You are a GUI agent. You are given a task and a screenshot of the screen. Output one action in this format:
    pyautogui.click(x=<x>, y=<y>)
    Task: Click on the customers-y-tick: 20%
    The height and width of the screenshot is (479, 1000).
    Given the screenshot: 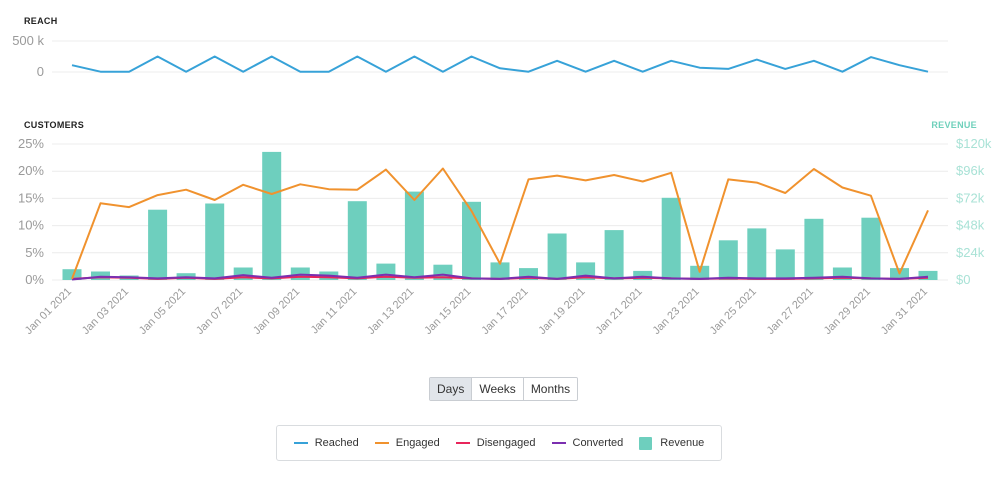 What is the action you would take?
    pyautogui.click(x=31, y=170)
    